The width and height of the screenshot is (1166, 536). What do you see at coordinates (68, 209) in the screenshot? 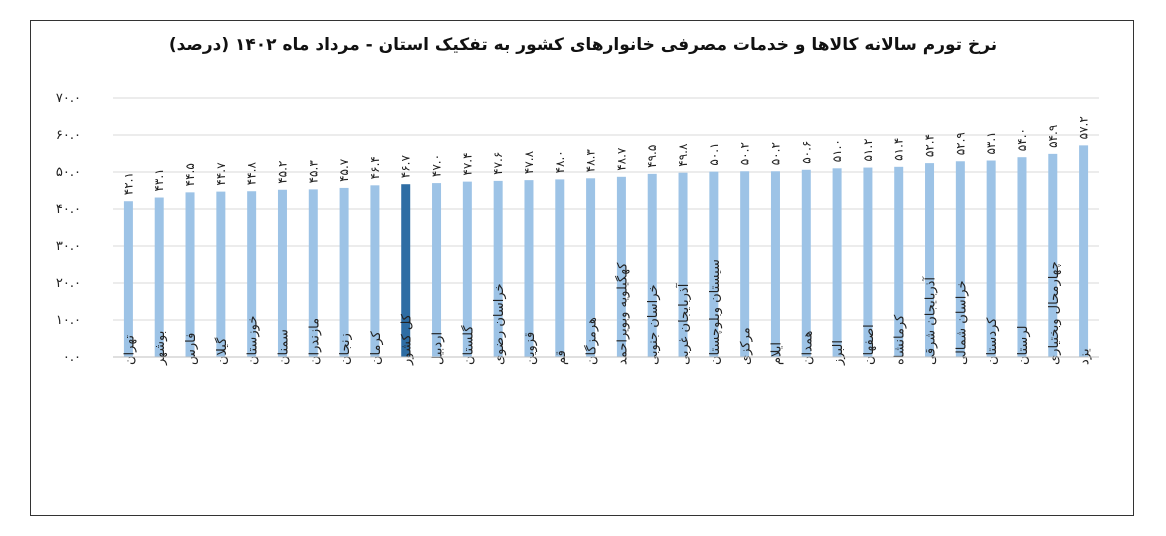
I see `y-tick-label: ۴۰.۰` at bounding box center [68, 209].